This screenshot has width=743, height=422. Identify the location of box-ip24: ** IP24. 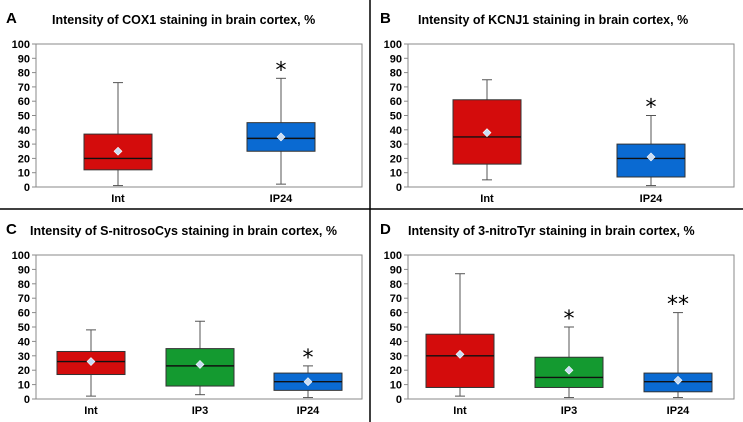
(678, 355).